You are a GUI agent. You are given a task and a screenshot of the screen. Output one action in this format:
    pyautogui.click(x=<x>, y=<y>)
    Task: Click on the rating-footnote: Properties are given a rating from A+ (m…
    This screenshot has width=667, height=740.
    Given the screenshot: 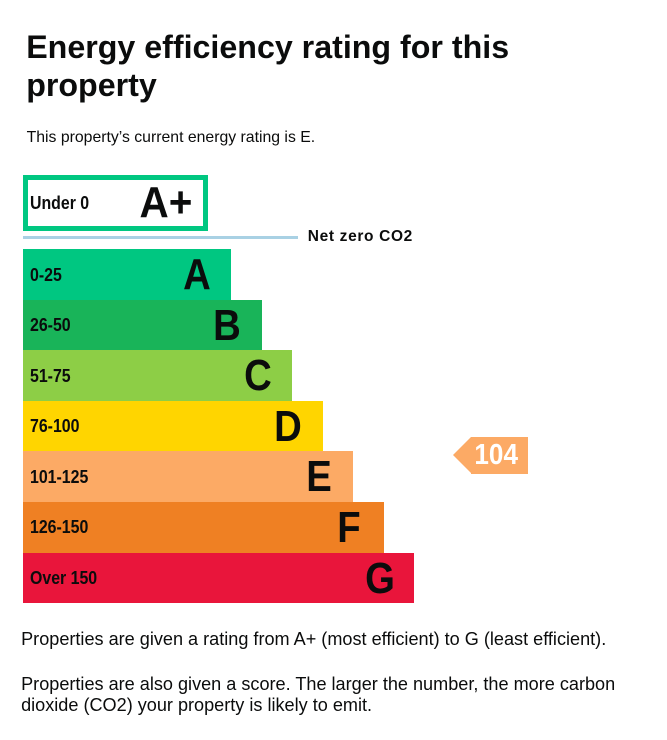 What is the action you would take?
    pyautogui.click(x=314, y=639)
    